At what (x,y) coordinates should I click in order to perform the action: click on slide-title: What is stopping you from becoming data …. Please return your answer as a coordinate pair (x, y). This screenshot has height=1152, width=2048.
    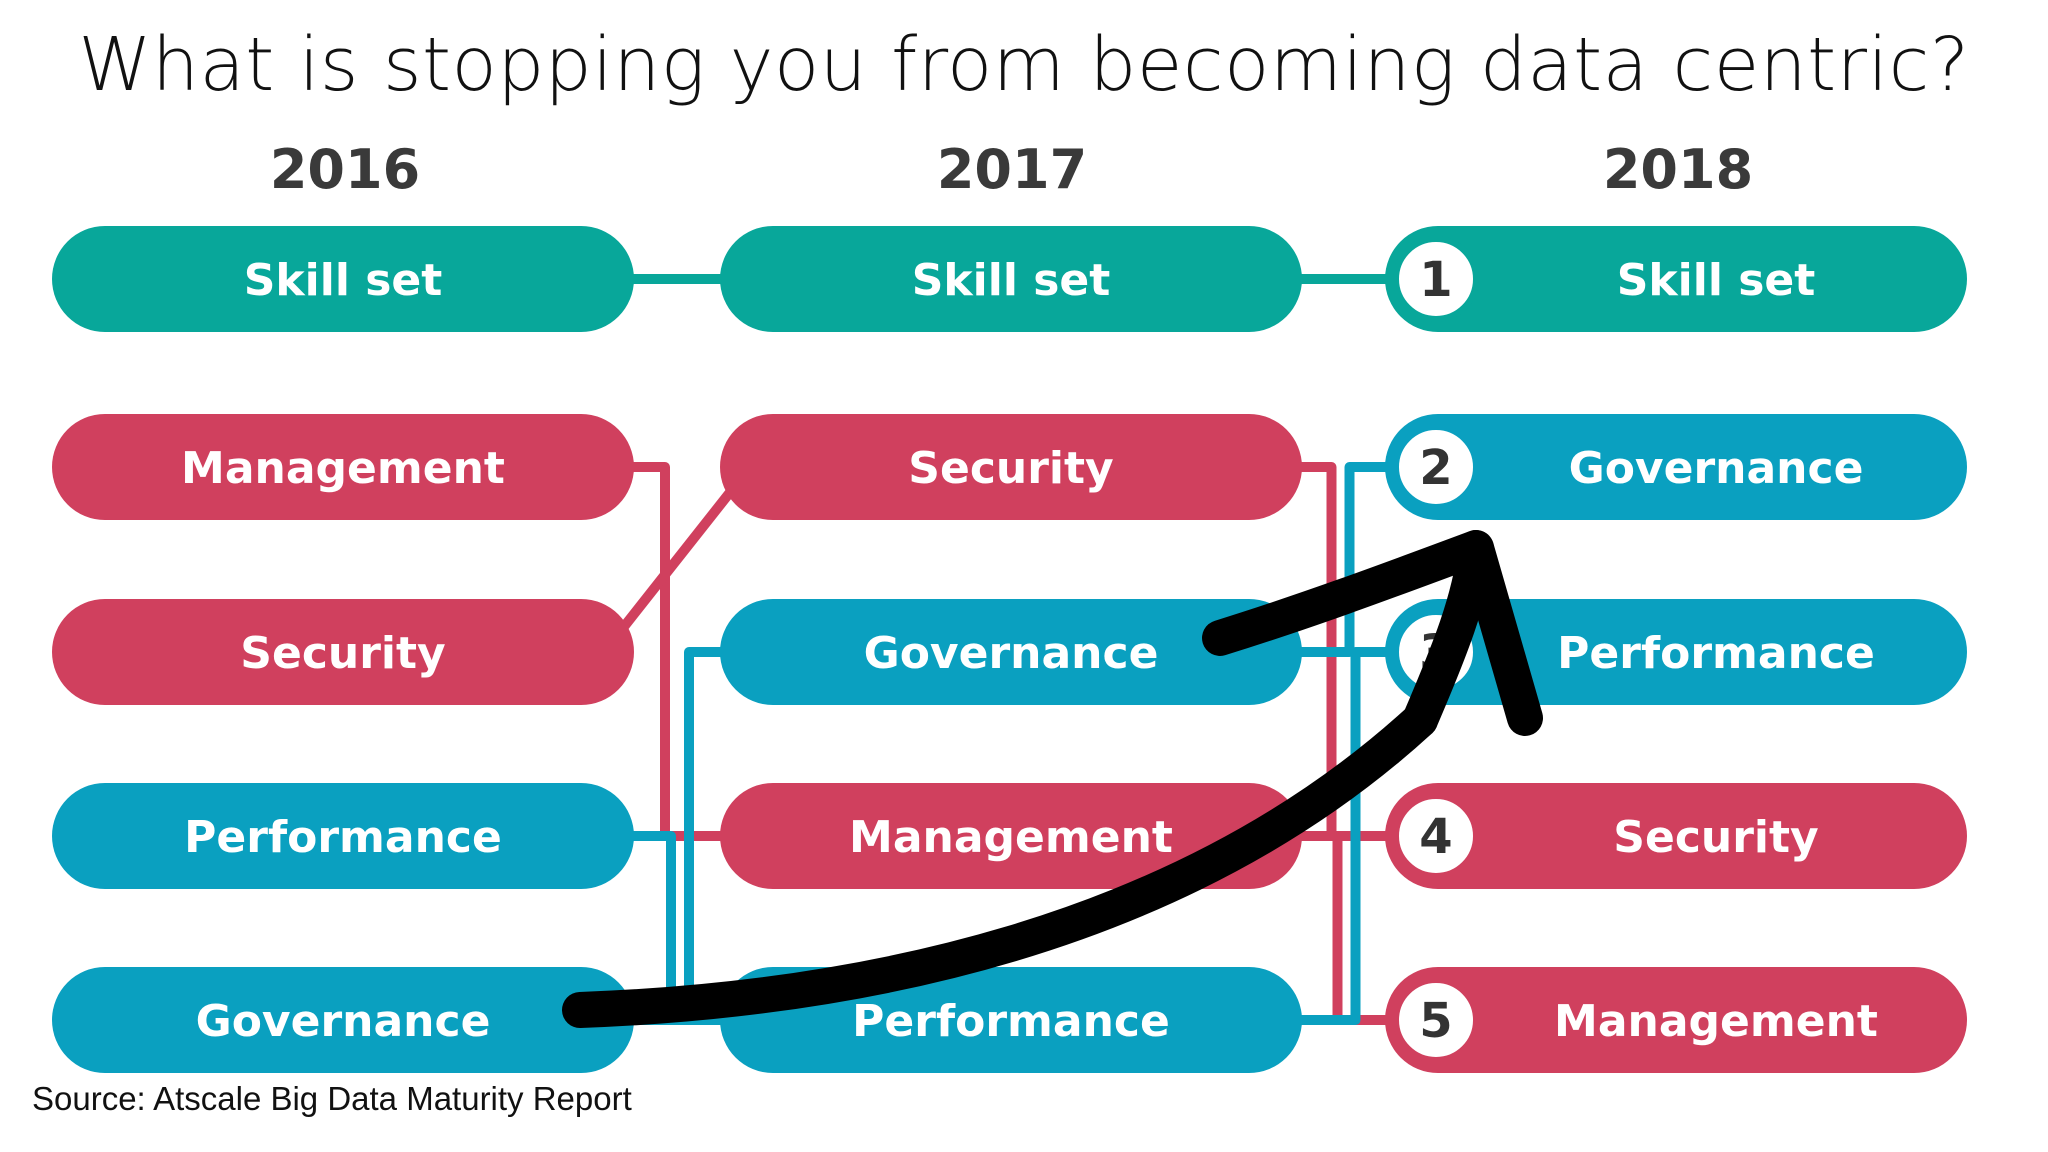
    Looking at the image, I should click on (1024, 65).